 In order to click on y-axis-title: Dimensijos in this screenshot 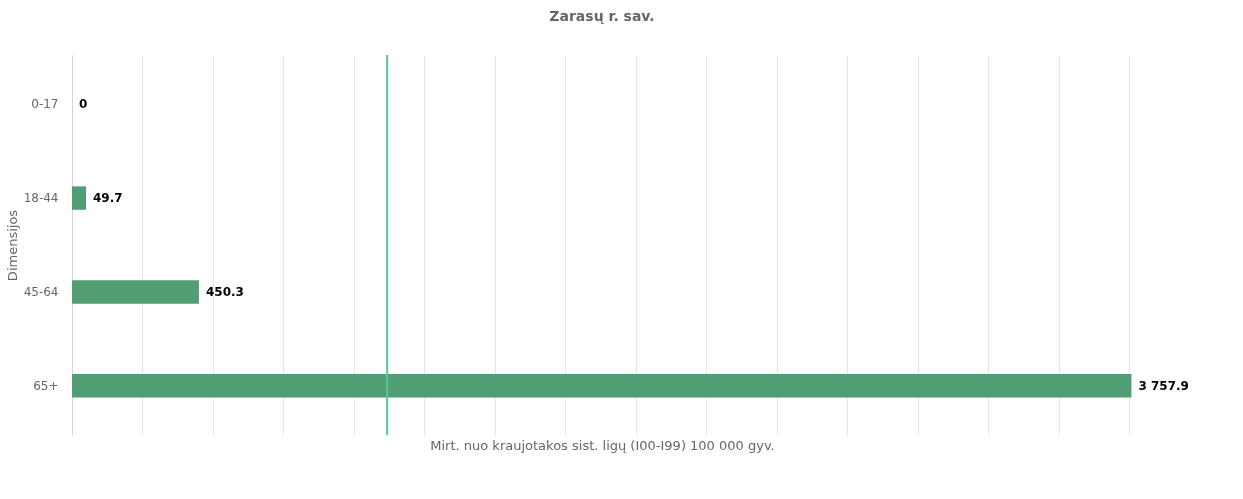, I will do `click(12, 245)`.